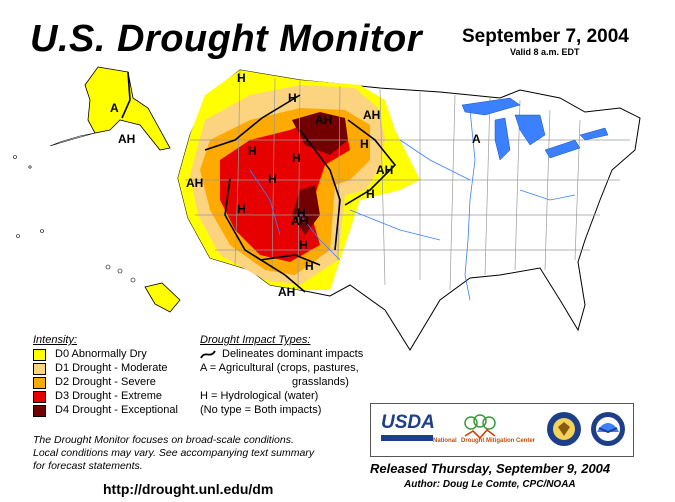  Describe the element at coordinates (301, 213) in the screenshot. I see `label-h-colorado: H` at that location.